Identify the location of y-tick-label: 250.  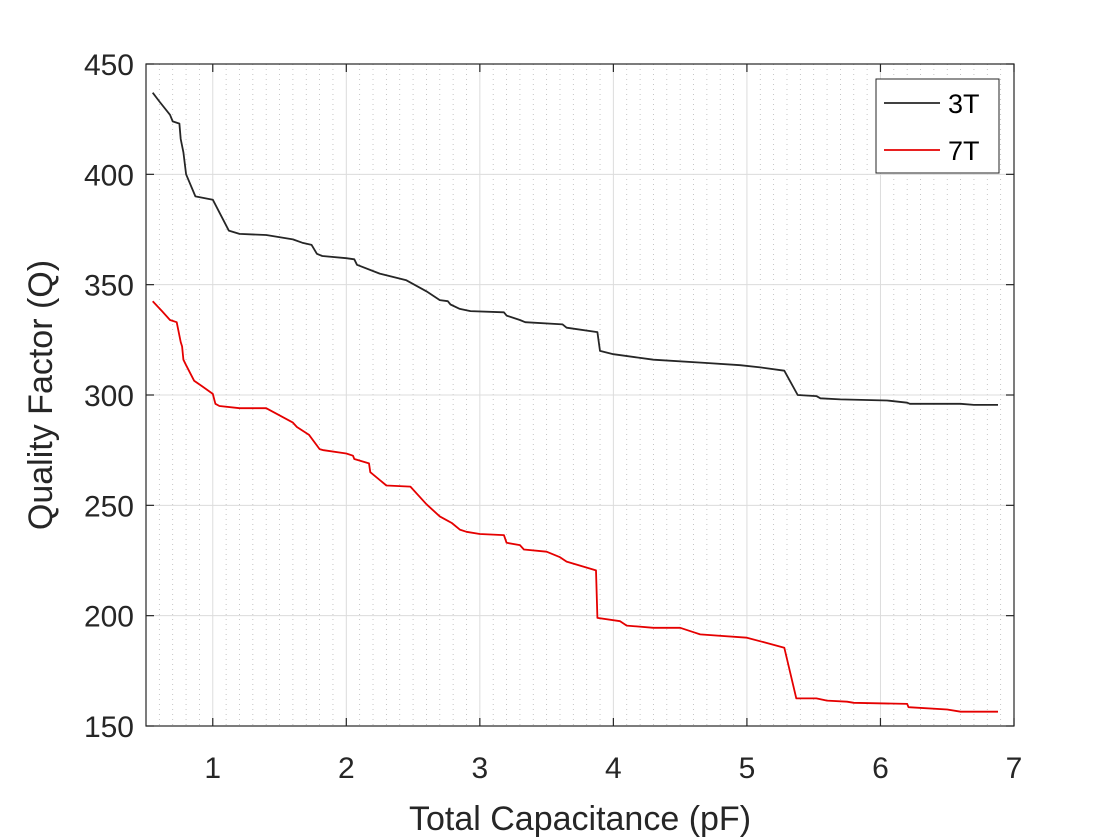
(109, 506).